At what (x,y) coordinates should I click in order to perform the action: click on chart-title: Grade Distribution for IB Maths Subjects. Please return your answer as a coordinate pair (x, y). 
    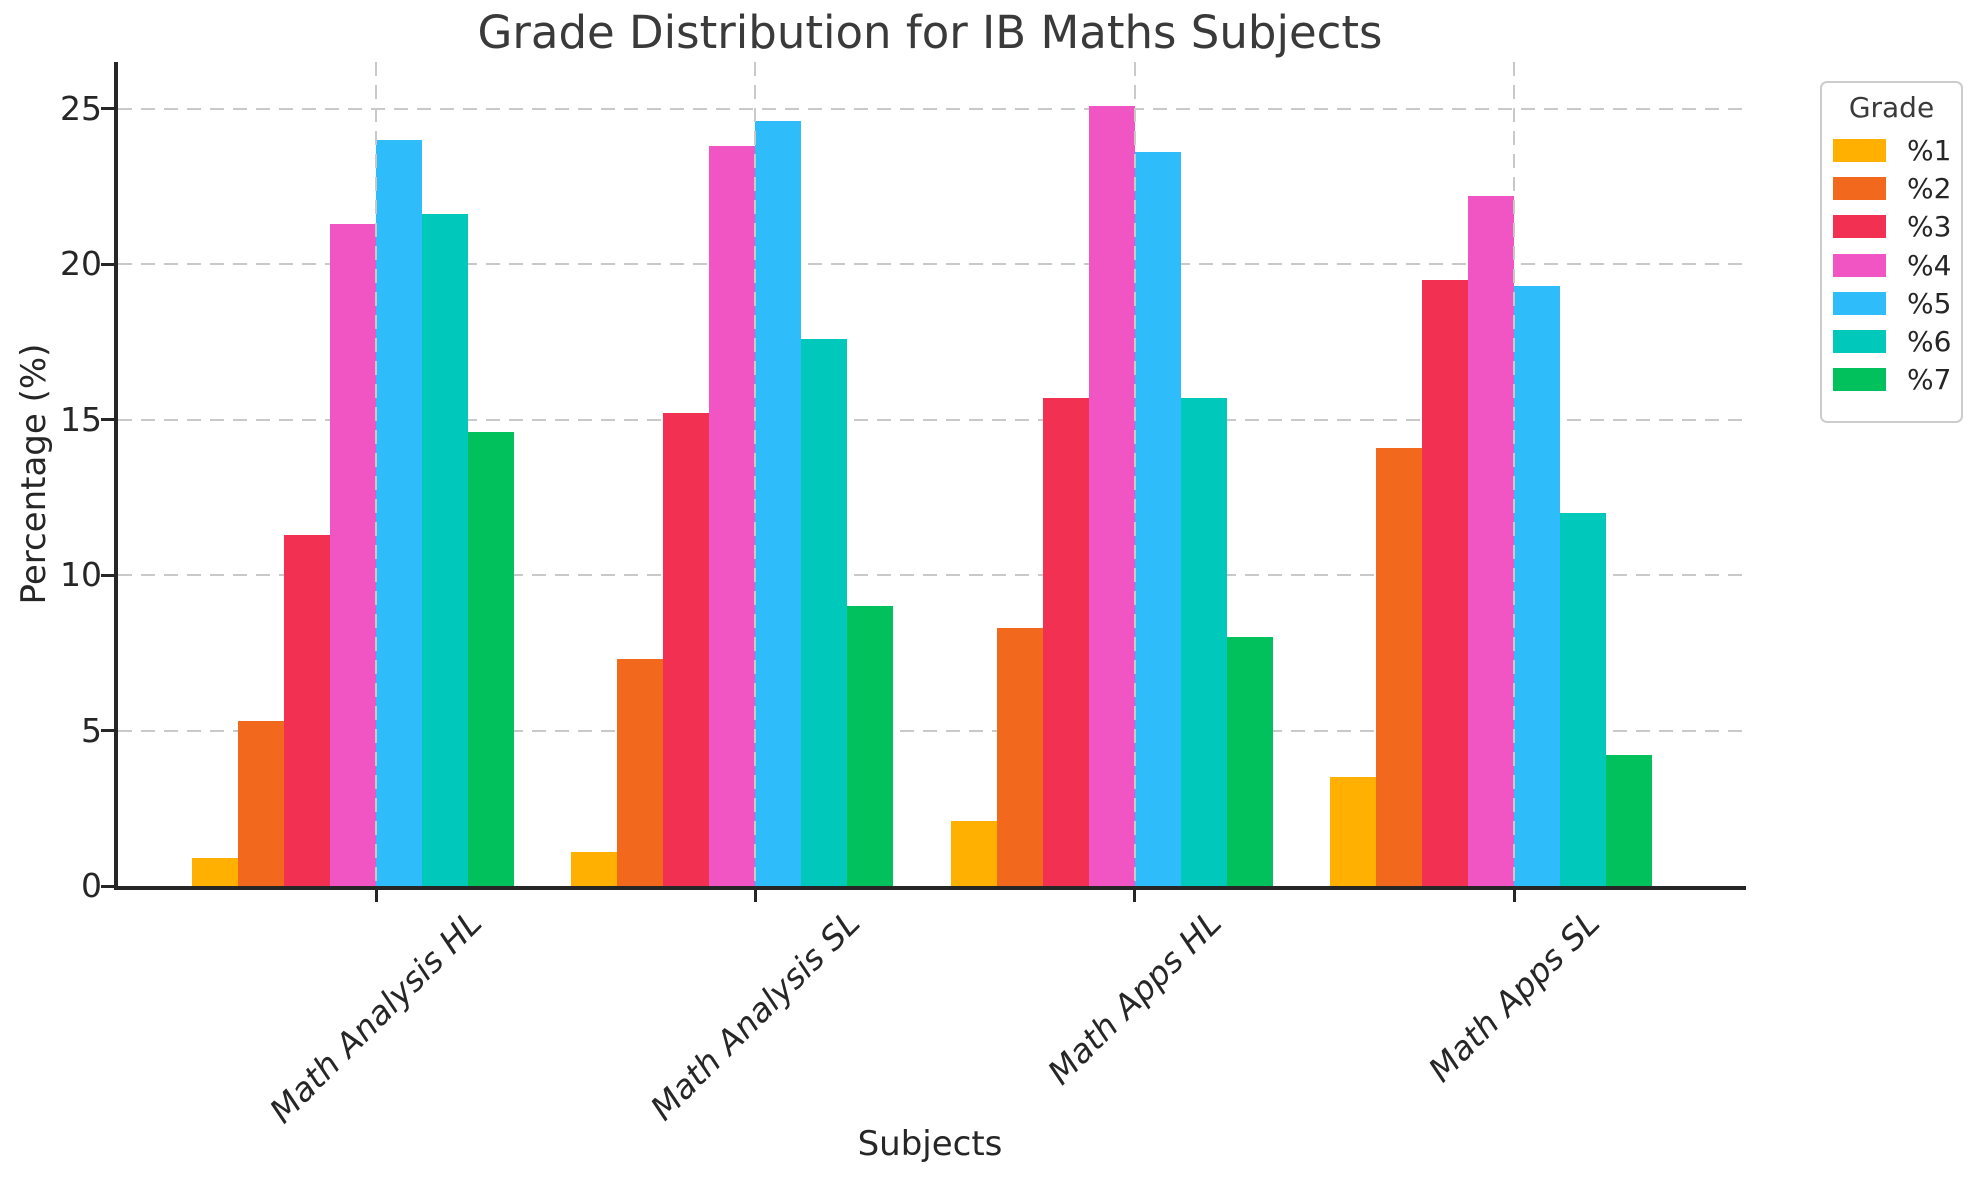
    Looking at the image, I should click on (930, 32).